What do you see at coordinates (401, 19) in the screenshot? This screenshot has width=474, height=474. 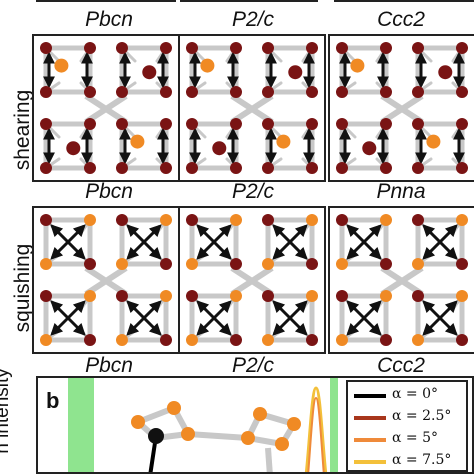 I see `label-top-3: Ccc2` at bounding box center [401, 19].